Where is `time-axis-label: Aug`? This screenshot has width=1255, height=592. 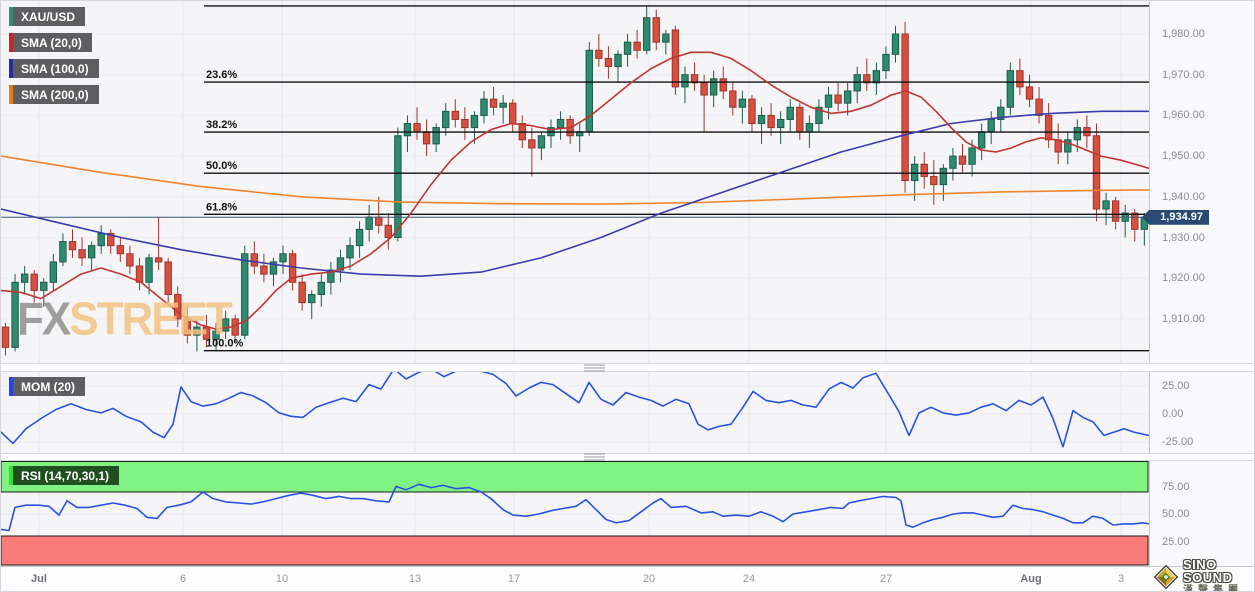 time-axis-label: Aug is located at coordinates (1031, 579).